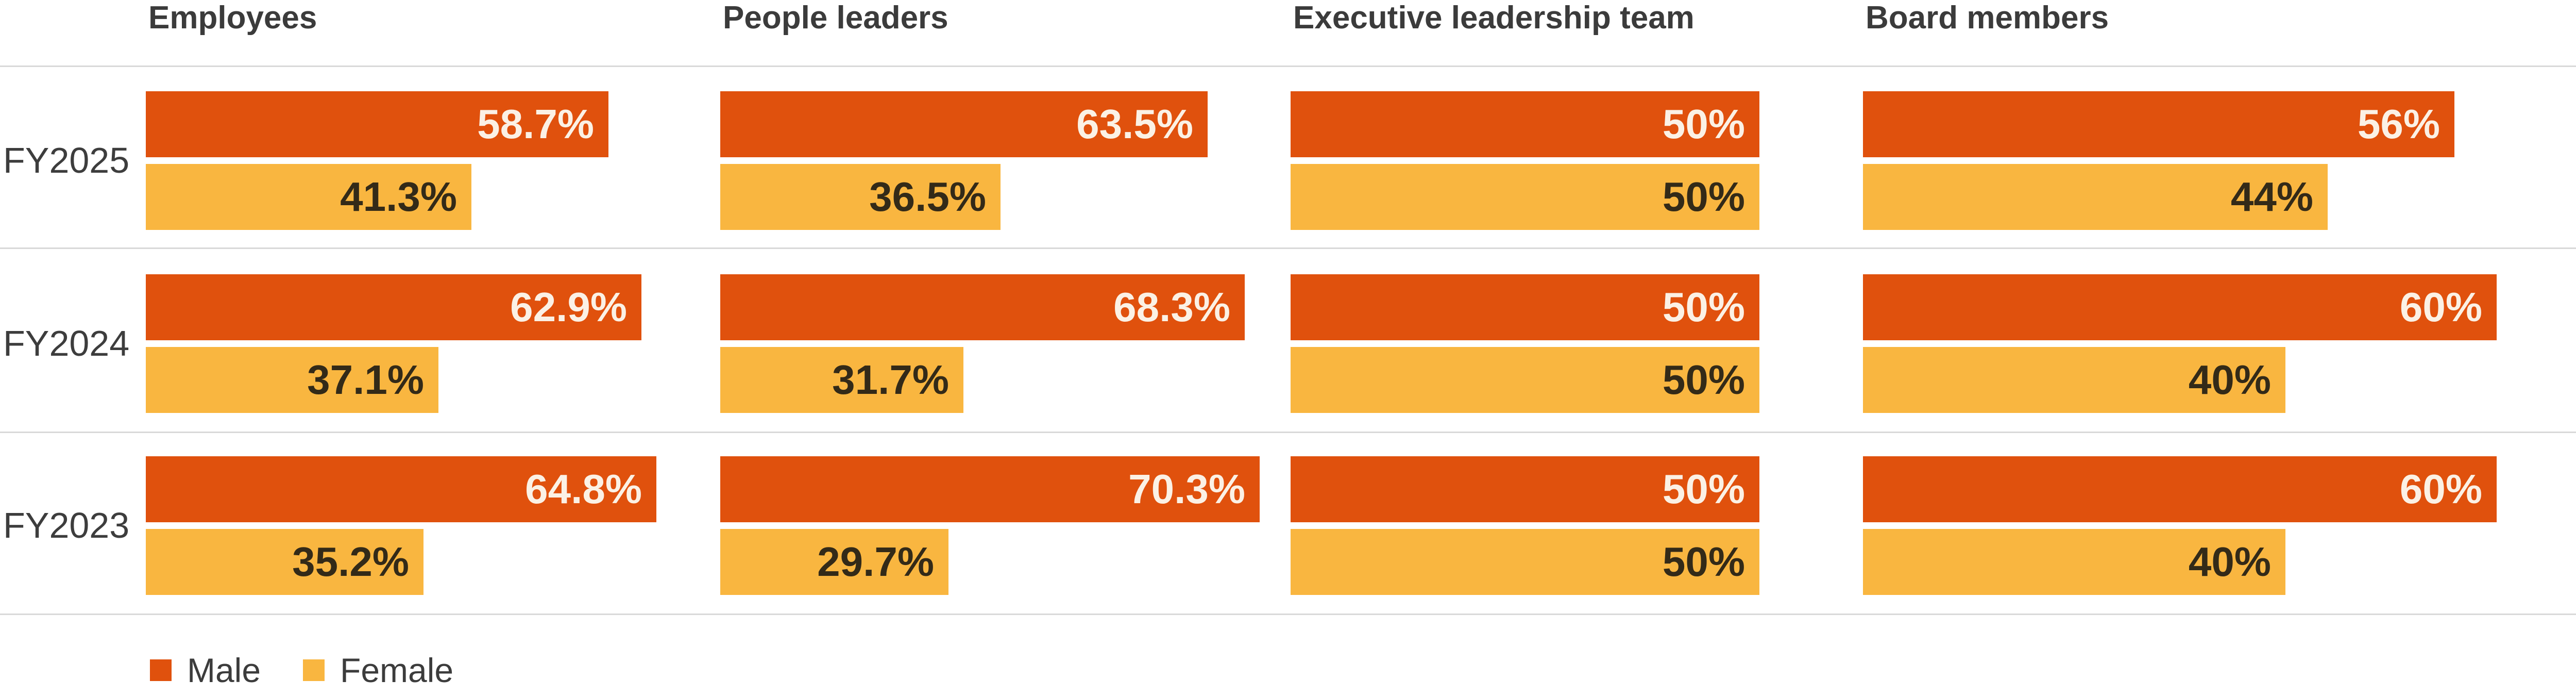 This screenshot has height=696, width=2576. Describe the element at coordinates (982, 307) in the screenshot. I see `bar-male-people-leaders-fy2024: 68.3%` at that location.